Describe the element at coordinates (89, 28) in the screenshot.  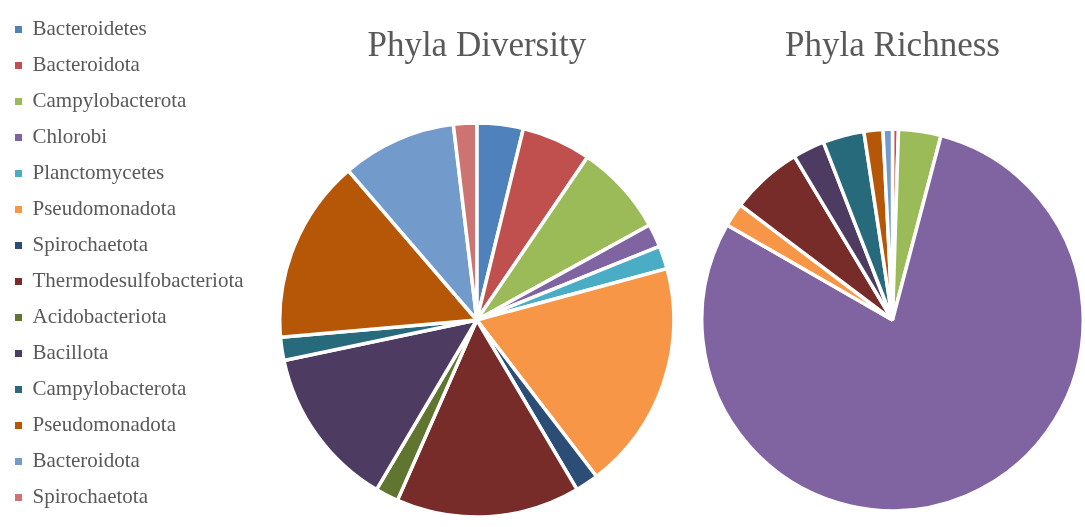
I see `legend-label: Bacteroidetes` at that location.